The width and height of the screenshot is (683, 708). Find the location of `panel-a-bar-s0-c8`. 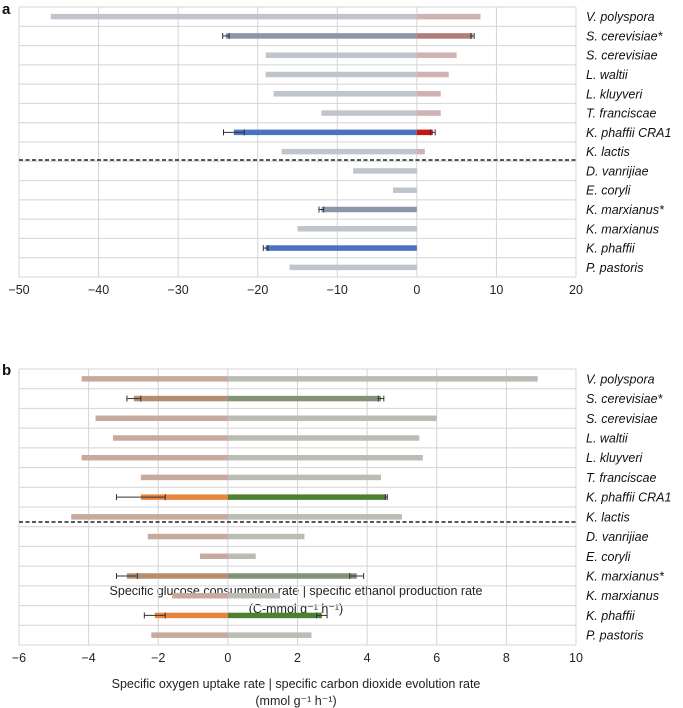

panel-a-bar-s0-c8 is located at coordinates (385, 171).